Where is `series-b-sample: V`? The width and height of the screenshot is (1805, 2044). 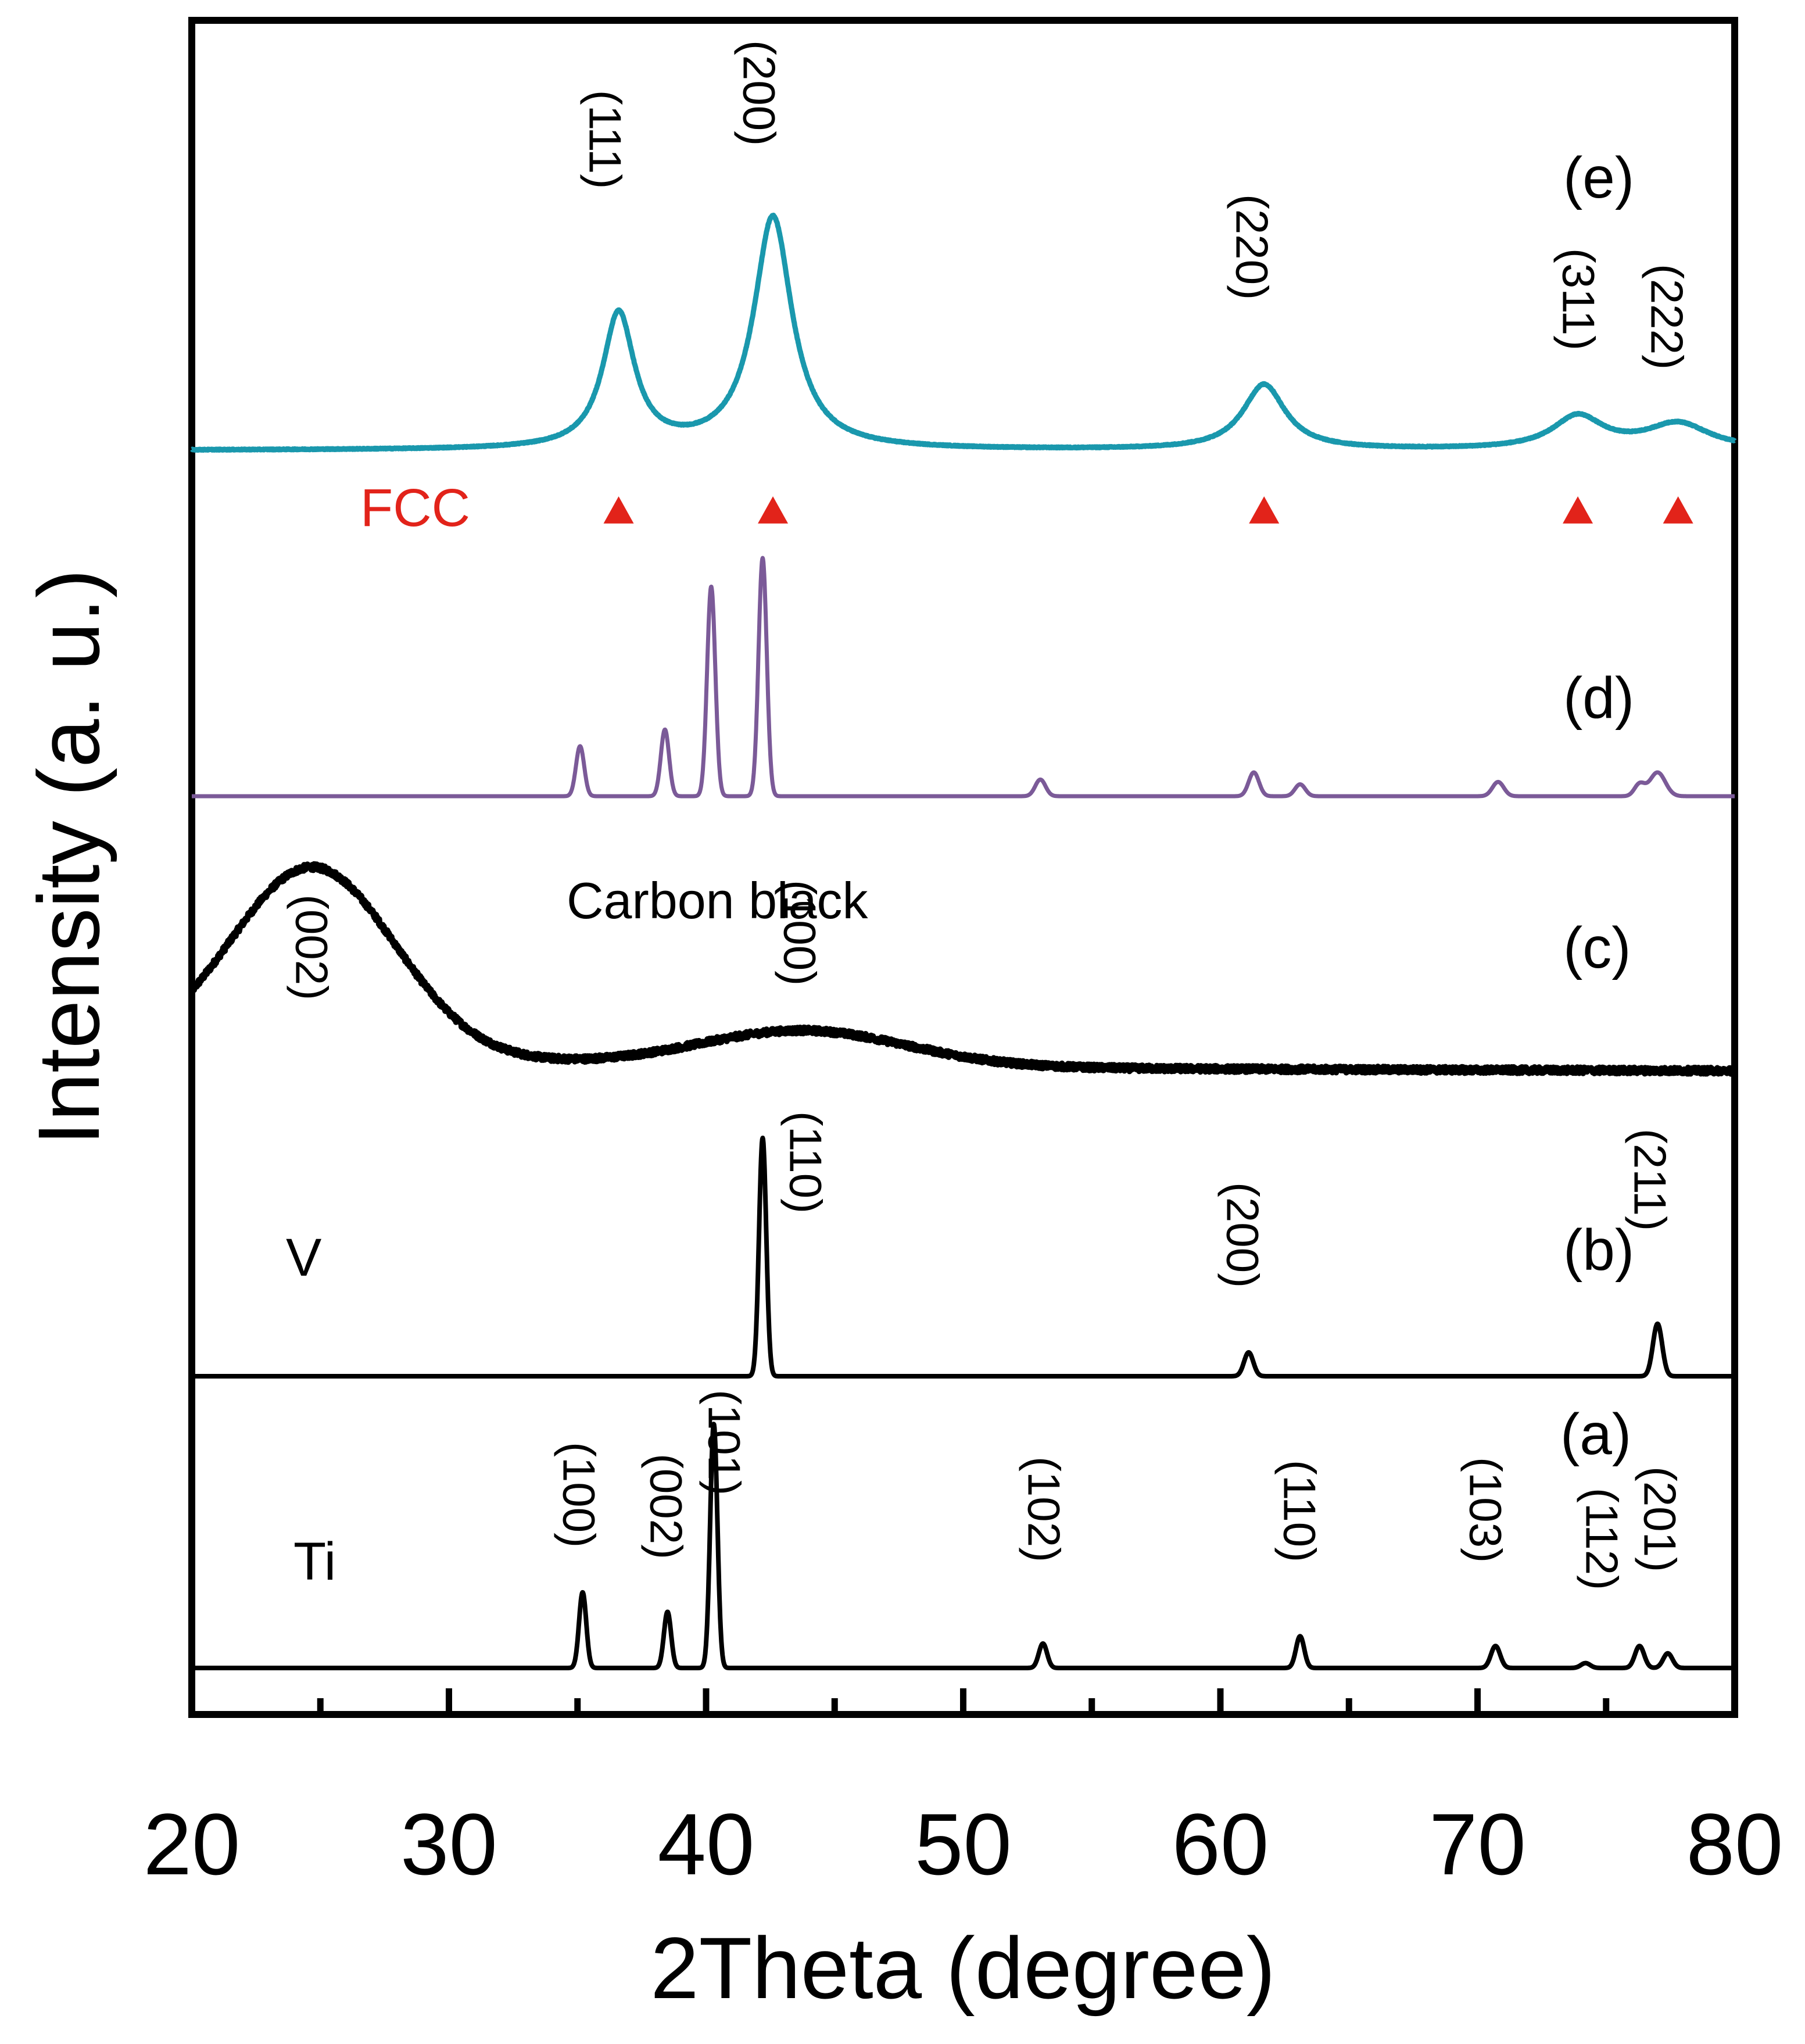
series-b-sample: V is located at coordinates (303, 1258).